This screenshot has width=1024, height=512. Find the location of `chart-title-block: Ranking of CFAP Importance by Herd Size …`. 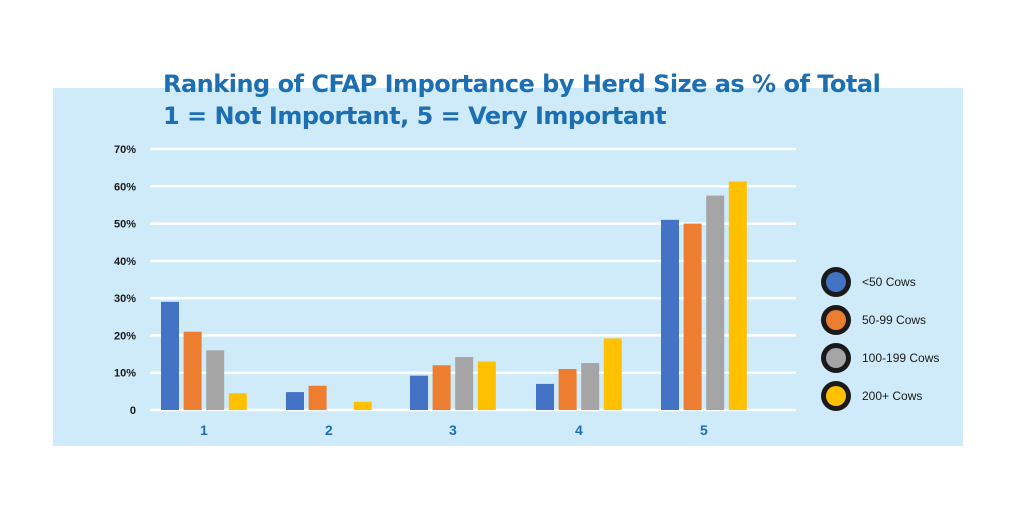

chart-title-block: Ranking of CFAP Importance by Herd Size … is located at coordinates (522, 100).